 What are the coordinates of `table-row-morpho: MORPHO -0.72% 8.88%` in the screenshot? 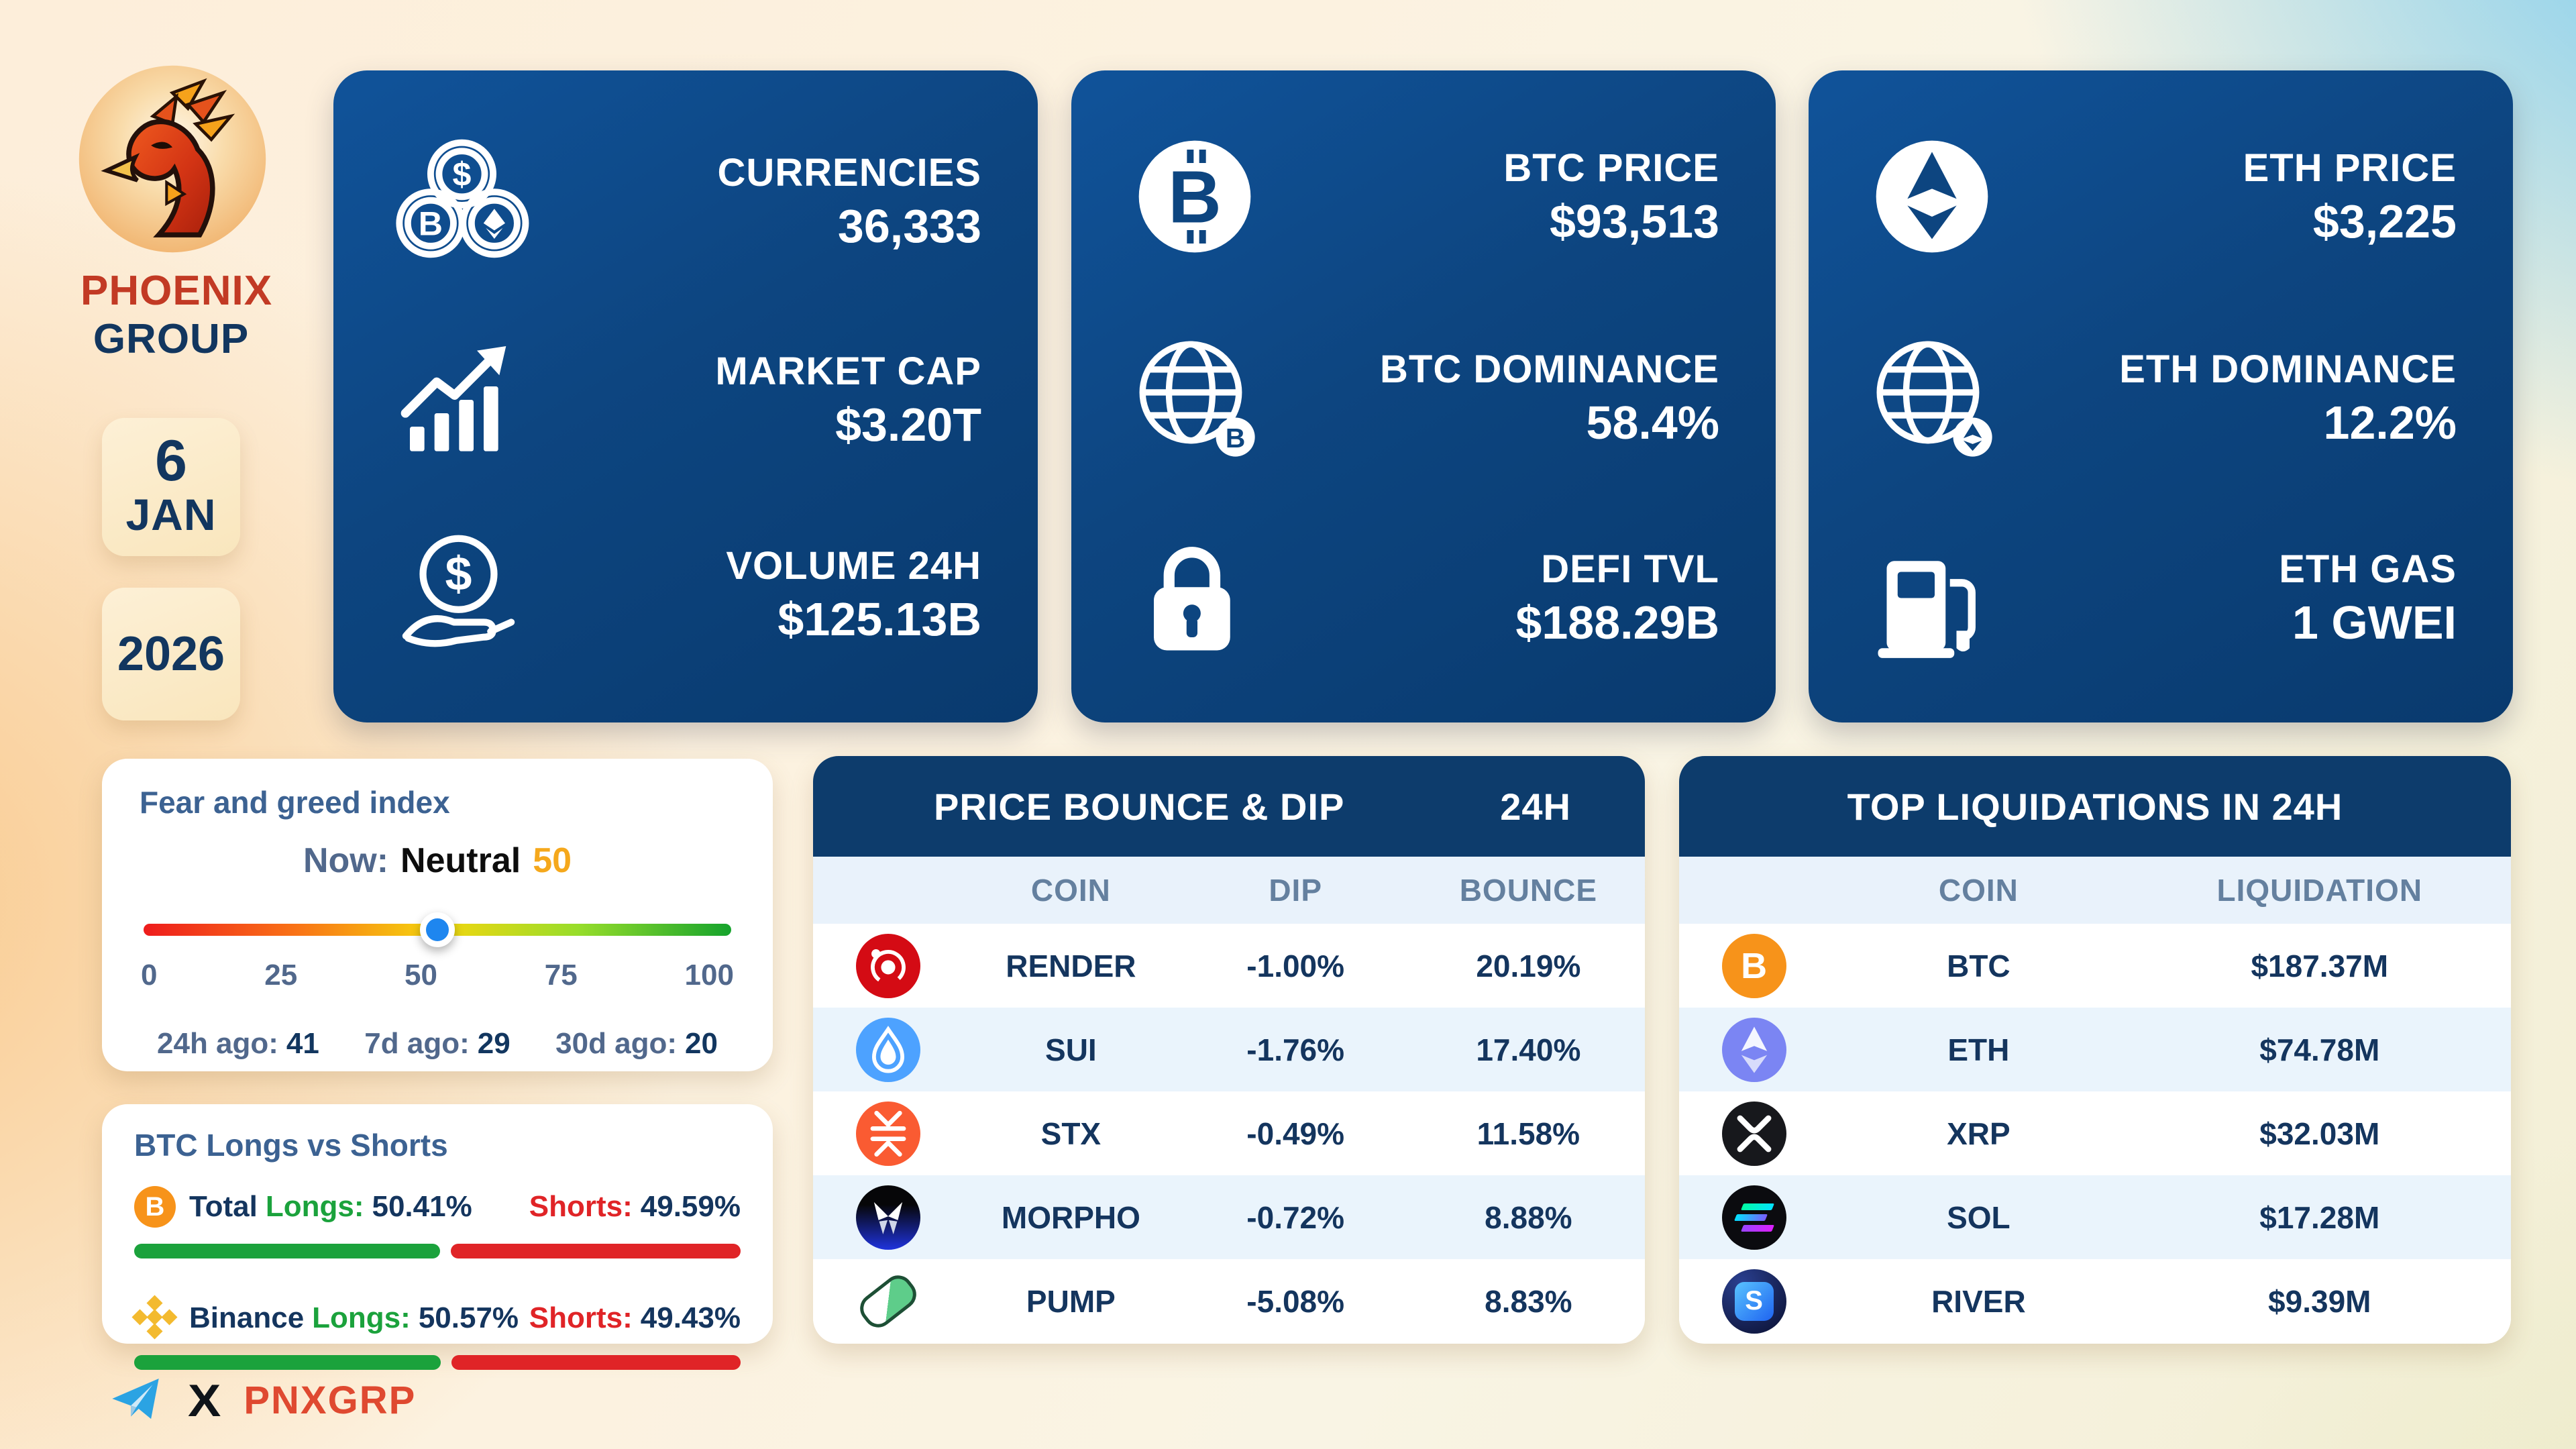 It's located at (1229, 1217).